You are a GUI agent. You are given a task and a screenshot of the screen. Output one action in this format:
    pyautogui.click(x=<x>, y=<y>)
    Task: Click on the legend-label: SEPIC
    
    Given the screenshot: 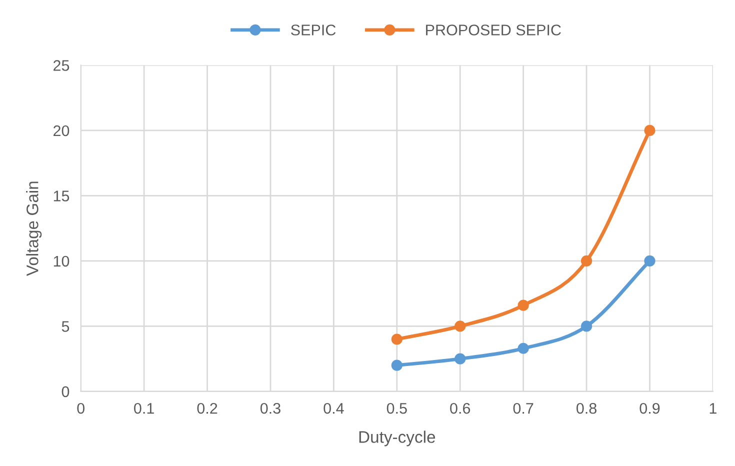 What is the action you would take?
    pyautogui.click(x=313, y=30)
    